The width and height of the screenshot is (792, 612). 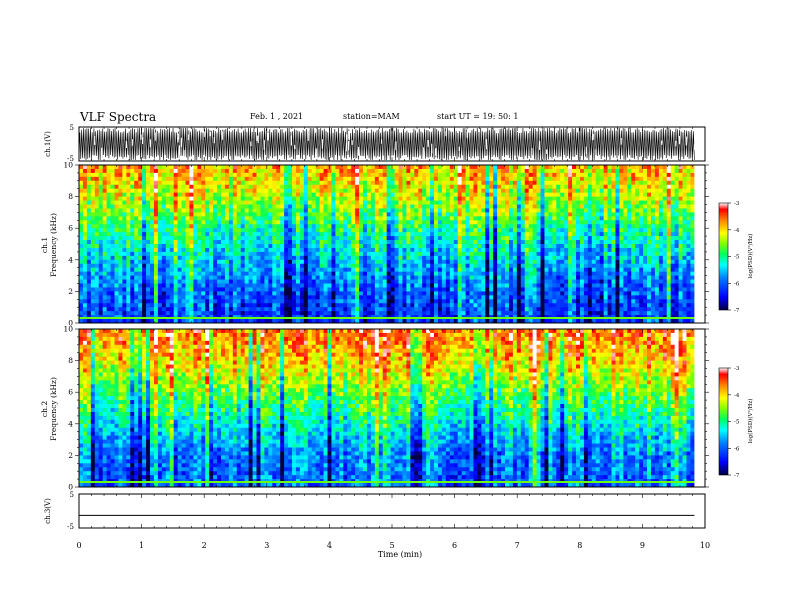 What do you see at coordinates (676, 143) in the screenshot?
I see `trace-gap` at bounding box center [676, 143].